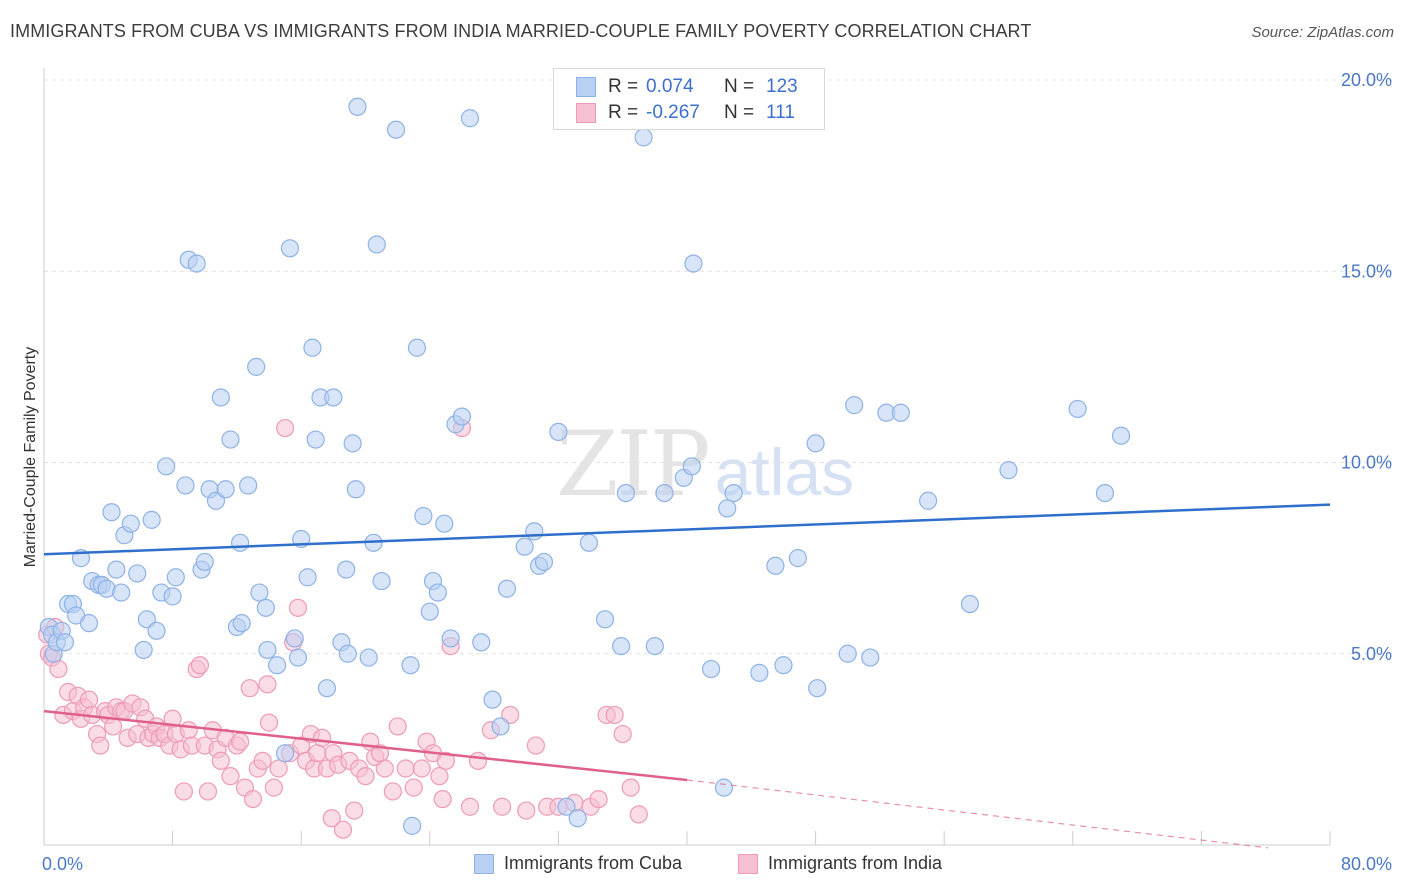 The height and width of the screenshot is (892, 1406). I want to click on legend-row-india: R = -0.267 N = 111, so click(685, 113).